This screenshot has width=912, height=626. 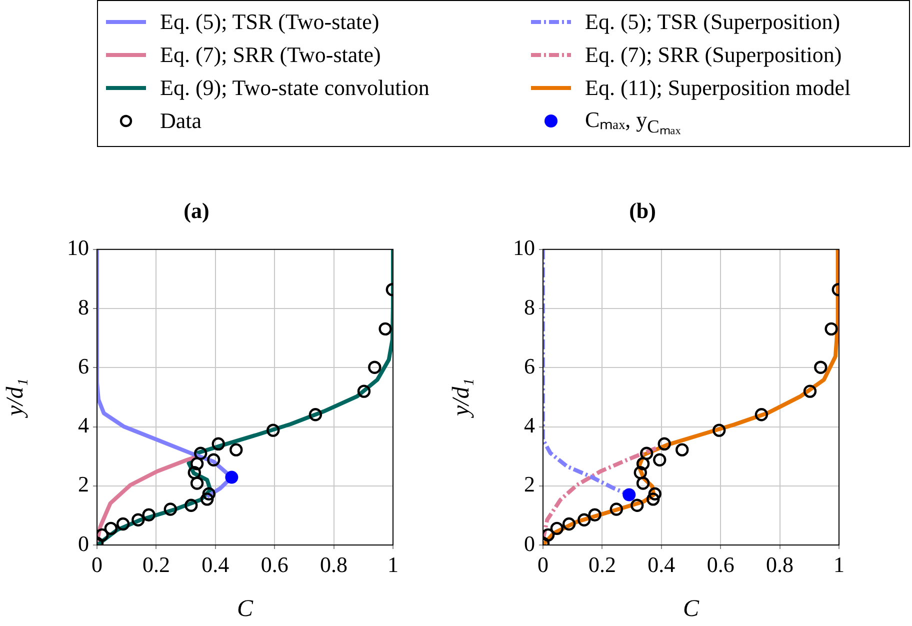 What do you see at coordinates (270, 21) in the screenshot?
I see `legend-label: Eq. (5); TSR (Two-state)` at bounding box center [270, 21].